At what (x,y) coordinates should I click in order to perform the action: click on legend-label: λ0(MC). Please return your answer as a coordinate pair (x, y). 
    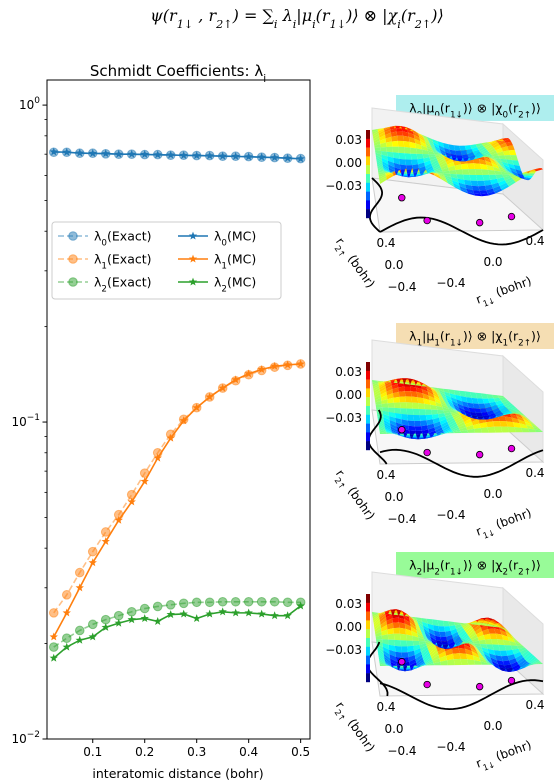
    Looking at the image, I should click on (235, 239).